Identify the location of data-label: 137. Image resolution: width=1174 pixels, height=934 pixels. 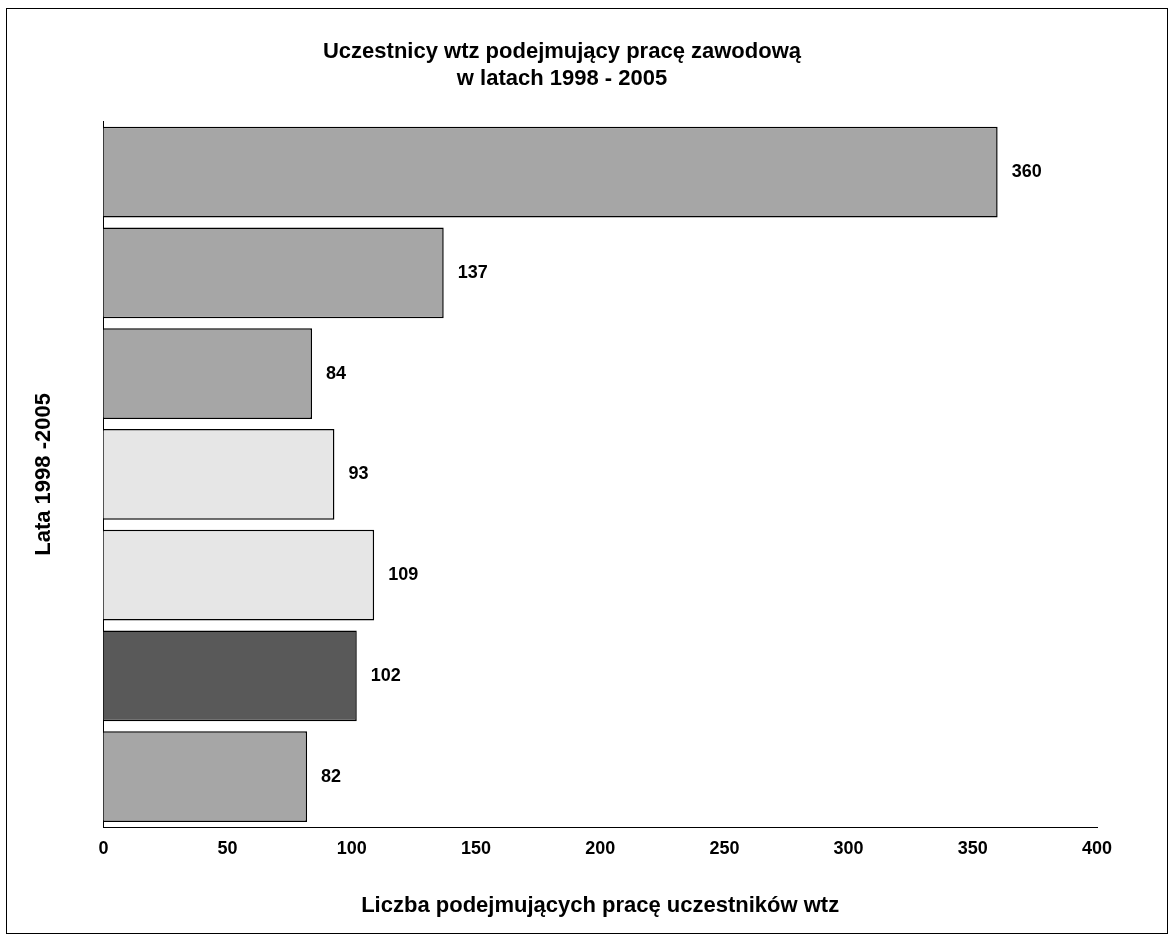
(472, 271).